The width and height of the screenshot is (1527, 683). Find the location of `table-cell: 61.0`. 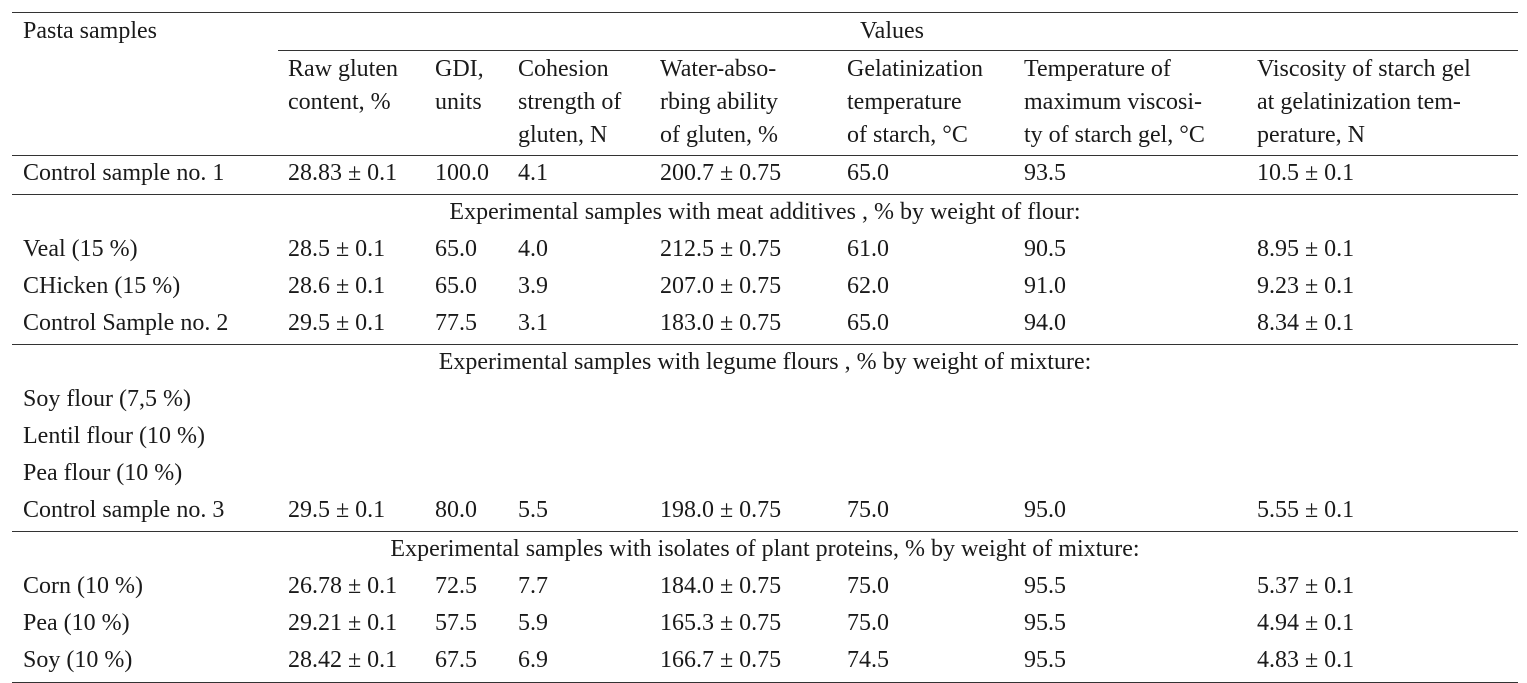

table-cell: 61.0 is located at coordinates (868, 249).